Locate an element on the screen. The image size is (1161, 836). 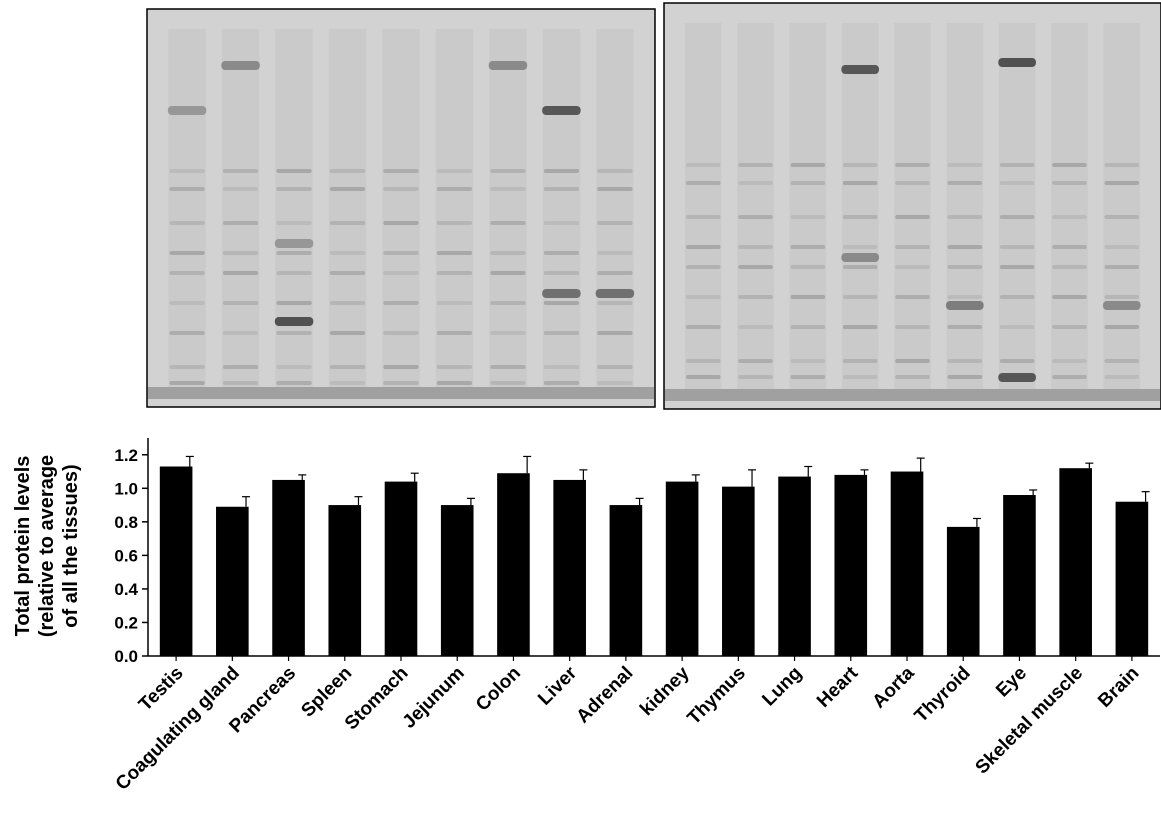
bar-heart is located at coordinates (851, 565).